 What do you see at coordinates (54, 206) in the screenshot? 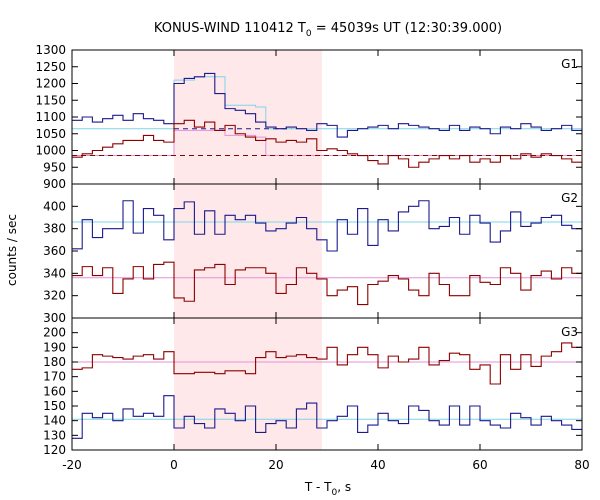
I see `y-tick-label: 400` at bounding box center [54, 206].